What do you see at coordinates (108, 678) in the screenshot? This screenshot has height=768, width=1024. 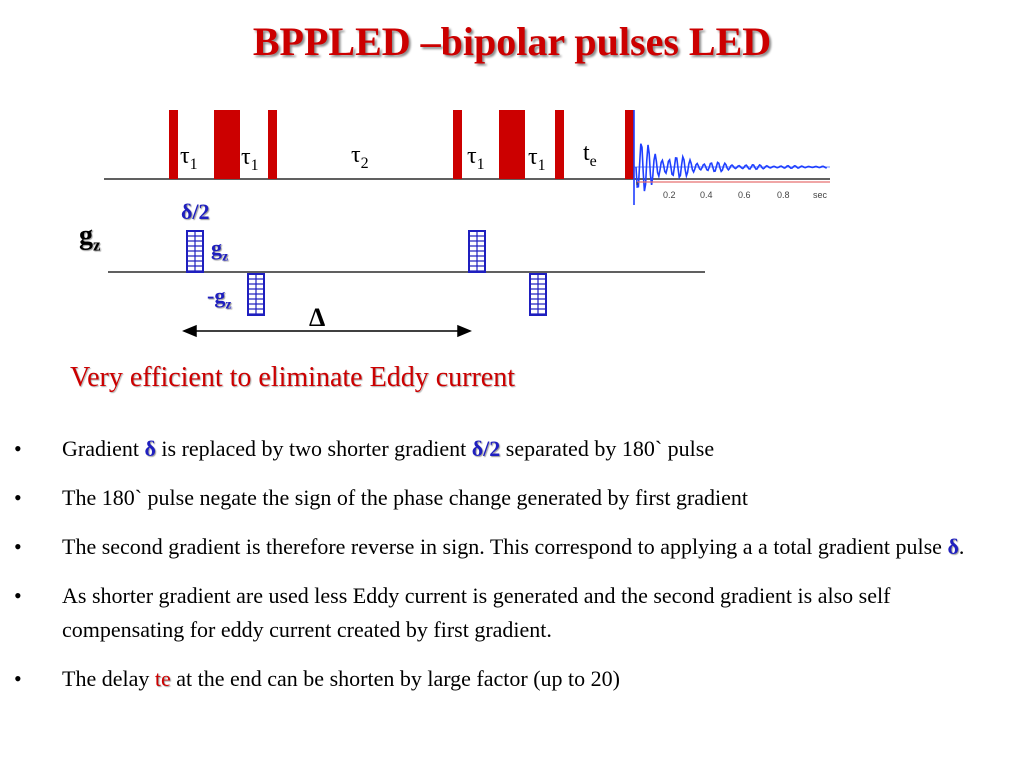 I see `bullet-text: The delay` at bounding box center [108, 678].